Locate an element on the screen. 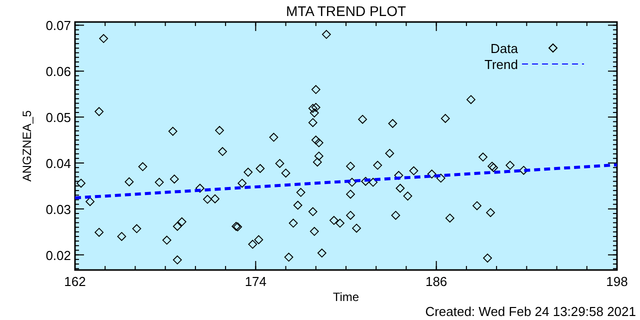  x-tick-label: 174 is located at coordinates (255, 281).